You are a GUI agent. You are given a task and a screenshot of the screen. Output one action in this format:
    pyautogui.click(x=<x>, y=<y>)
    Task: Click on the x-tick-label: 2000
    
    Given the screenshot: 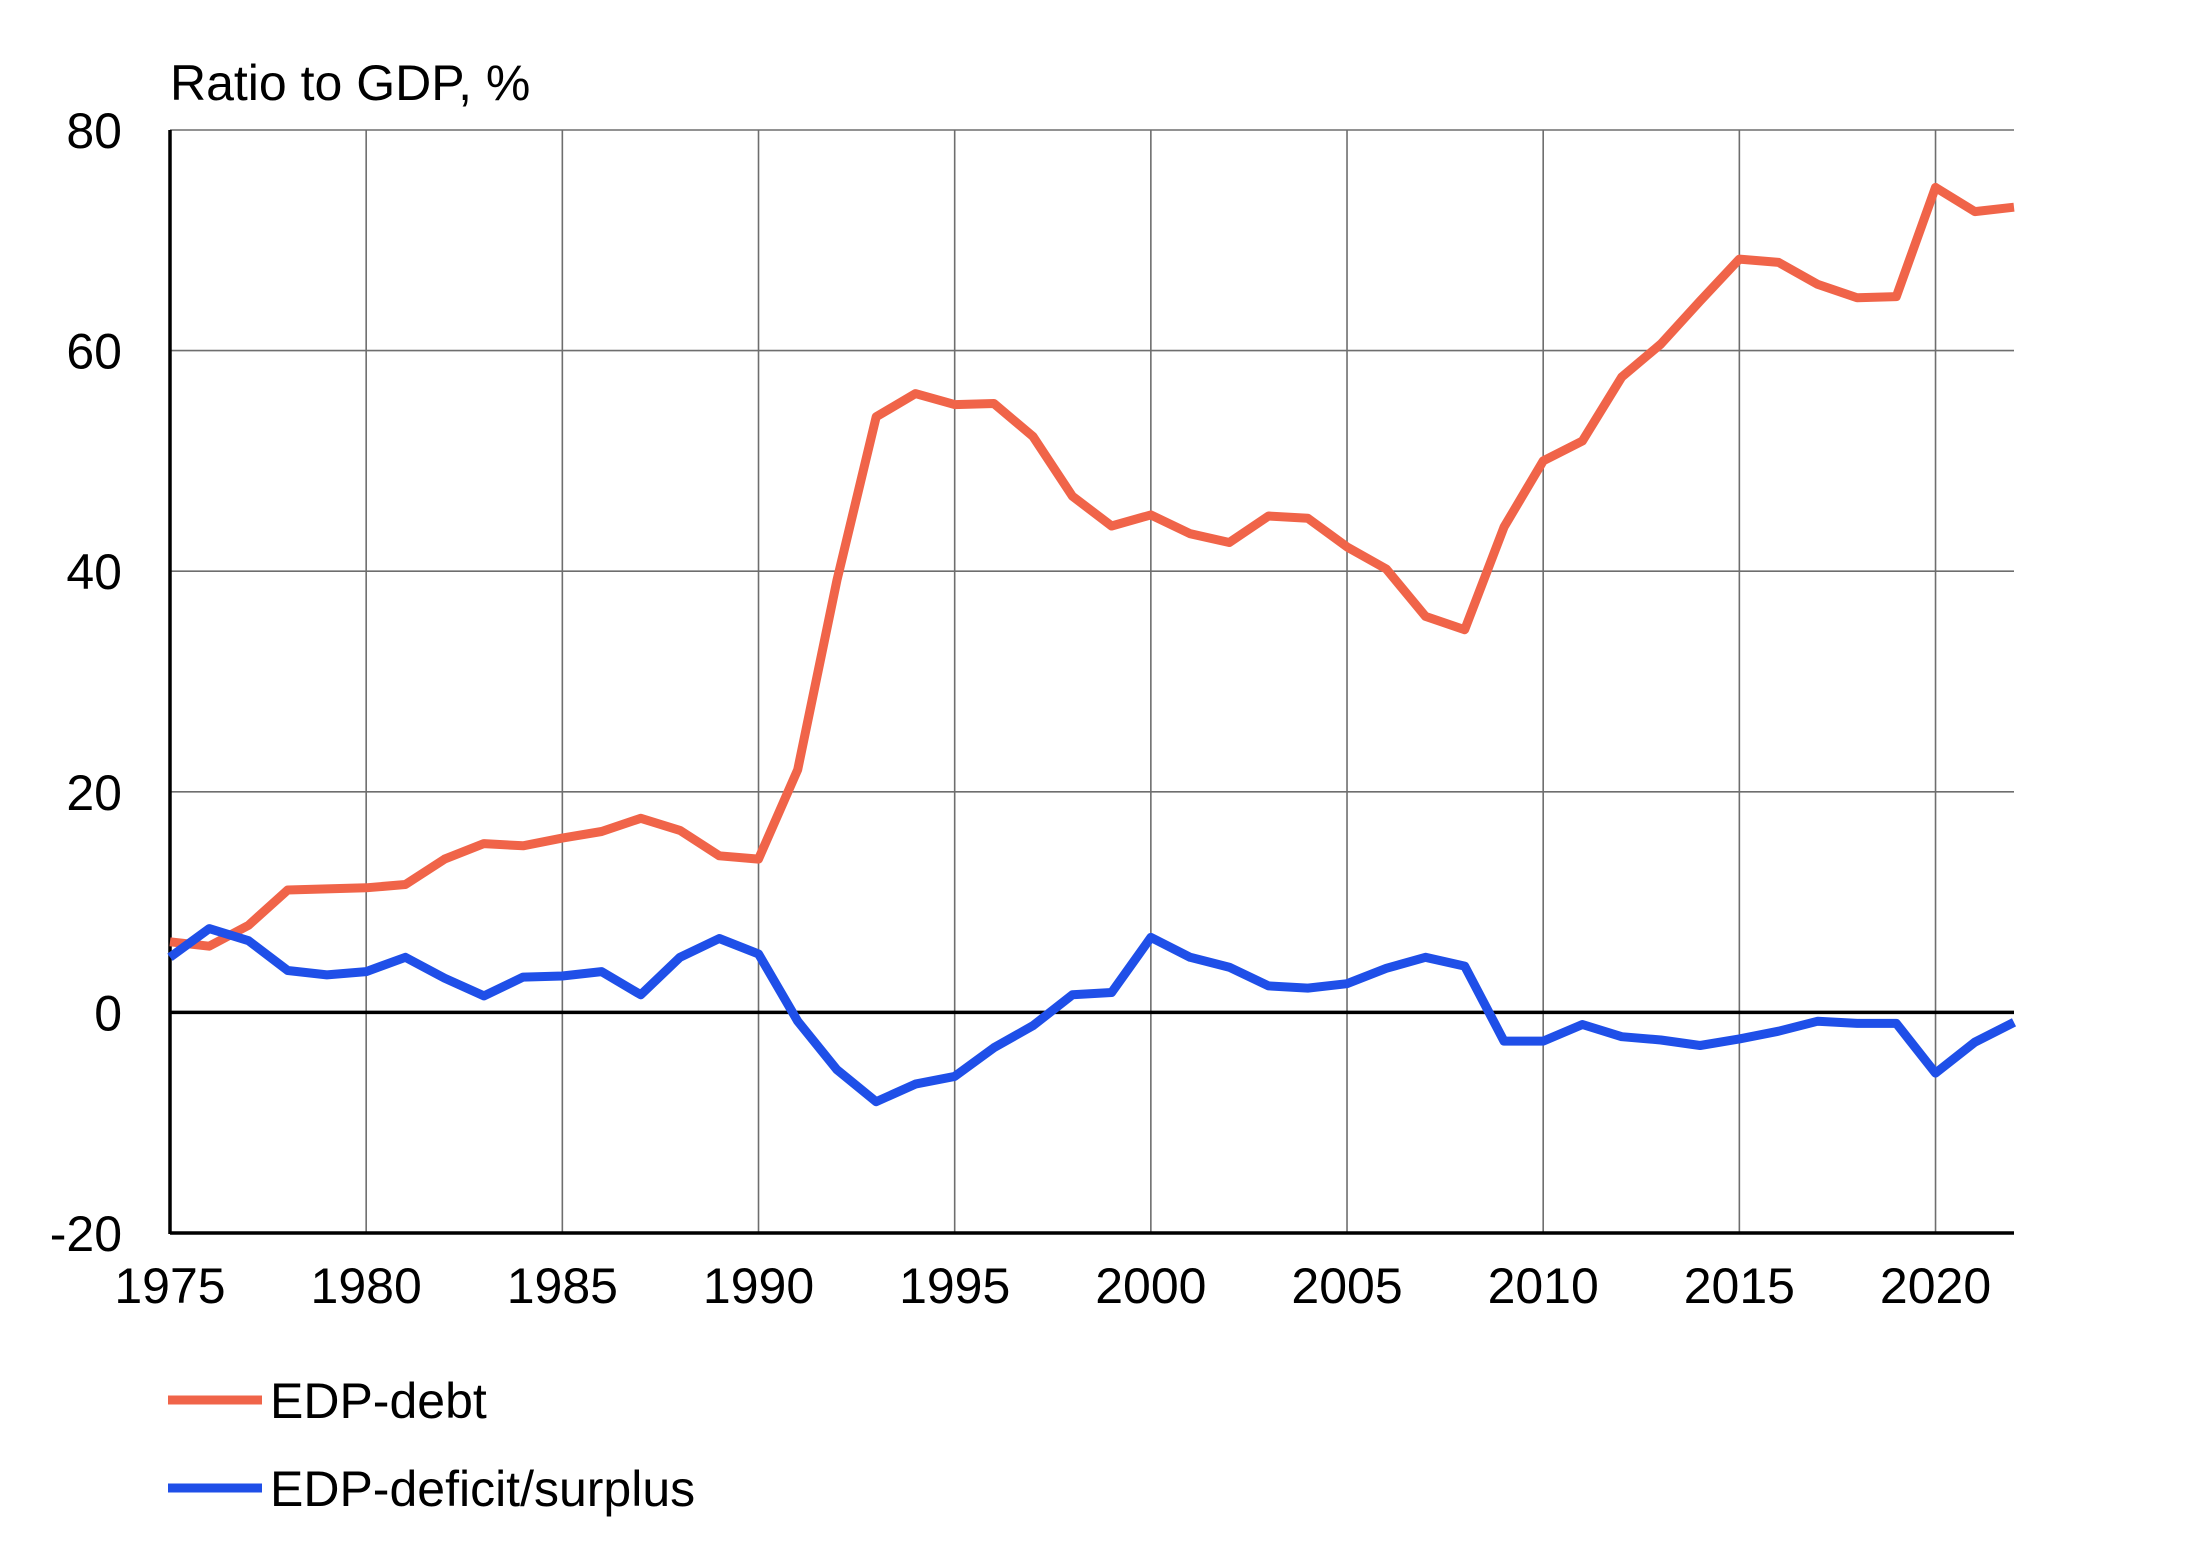 What is the action you would take?
    pyautogui.click(x=1150, y=1286)
    